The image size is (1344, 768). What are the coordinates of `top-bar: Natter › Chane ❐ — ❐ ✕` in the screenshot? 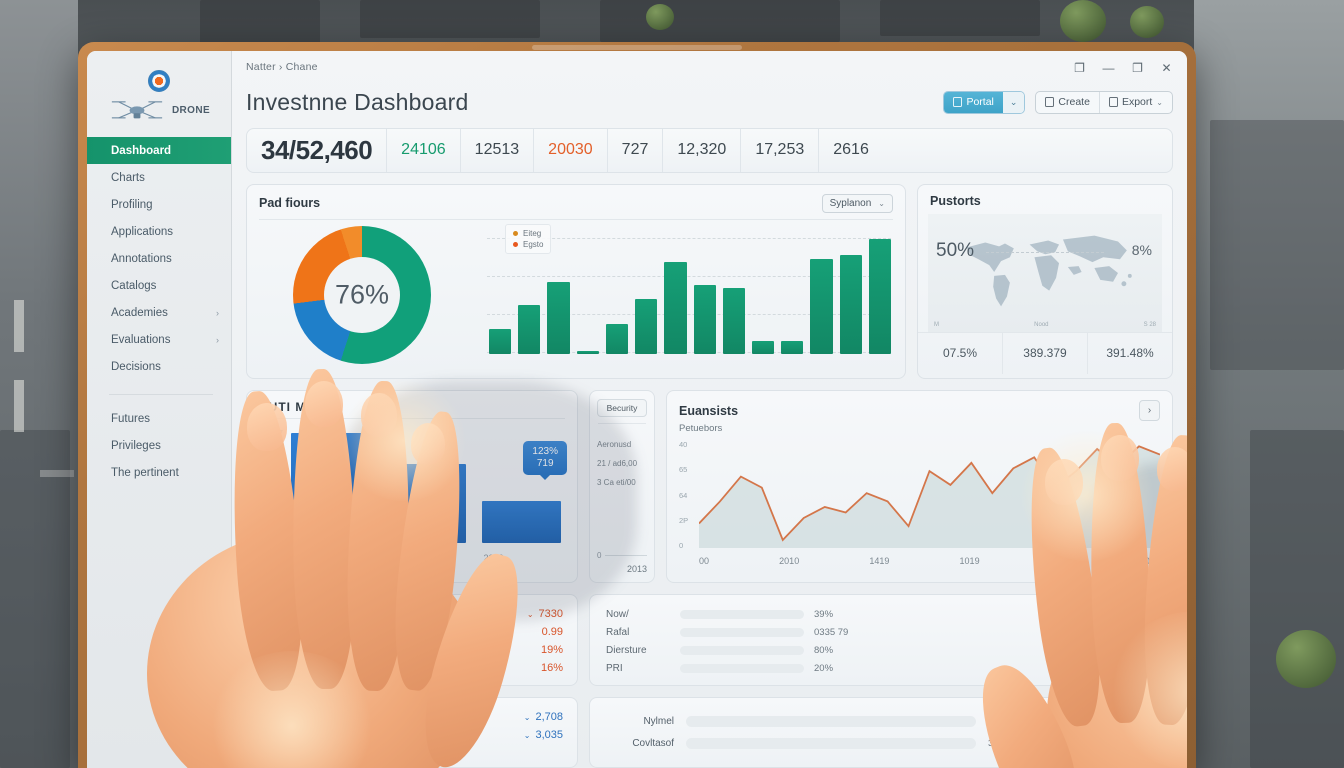 It's located at (709, 69).